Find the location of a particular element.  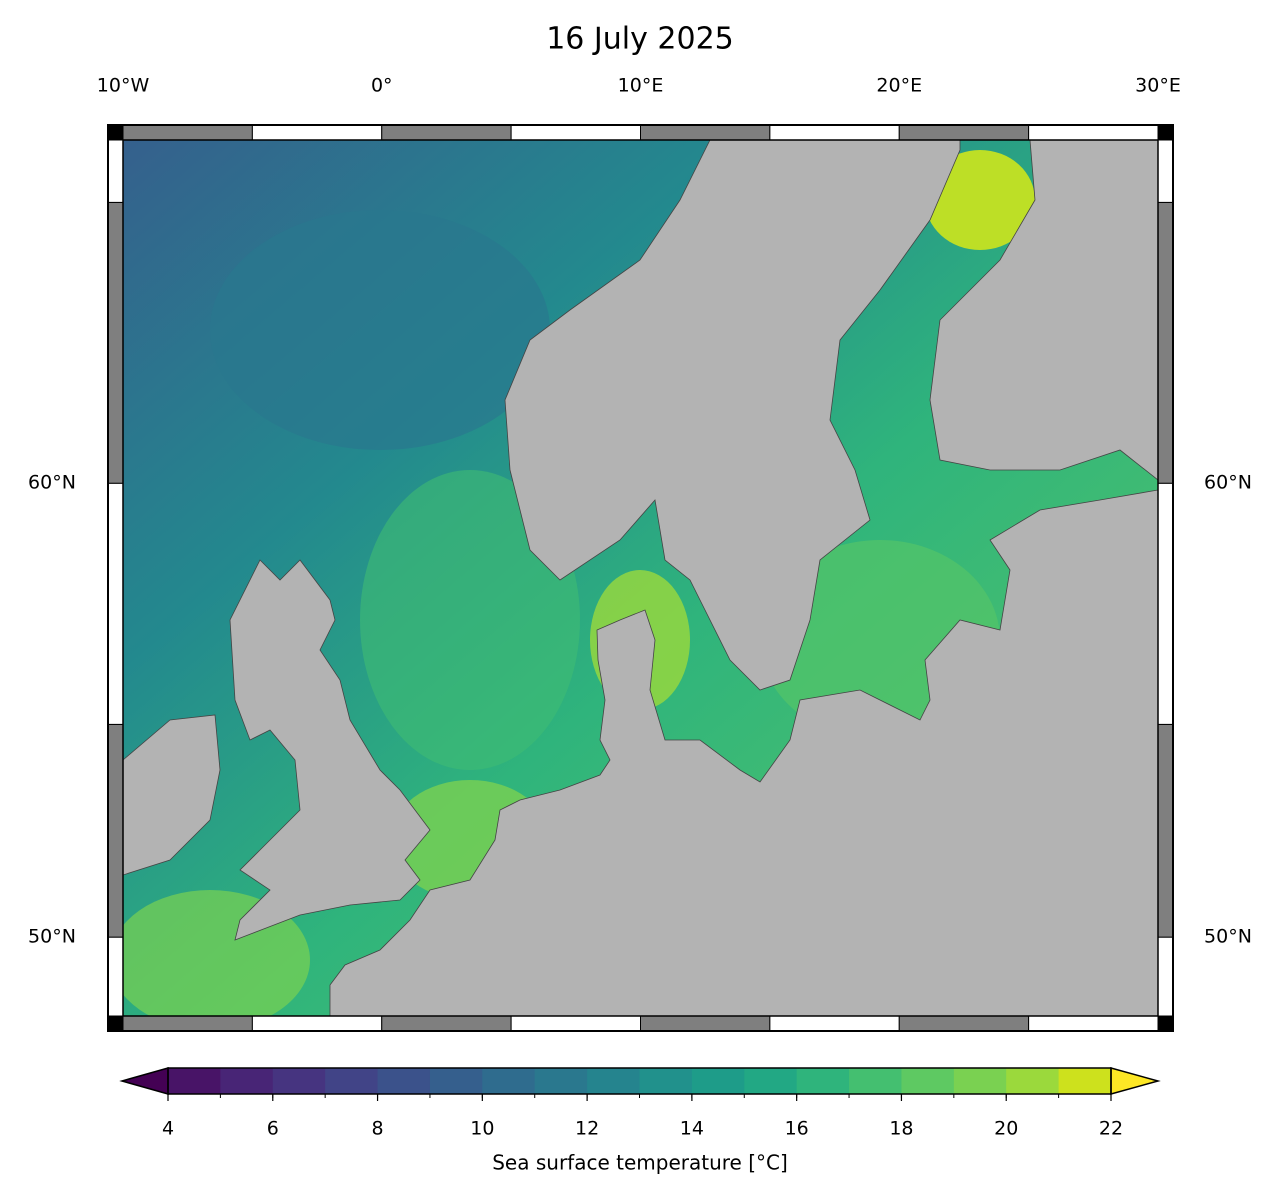

x-tick-label: 20°E is located at coordinates (899, 86).